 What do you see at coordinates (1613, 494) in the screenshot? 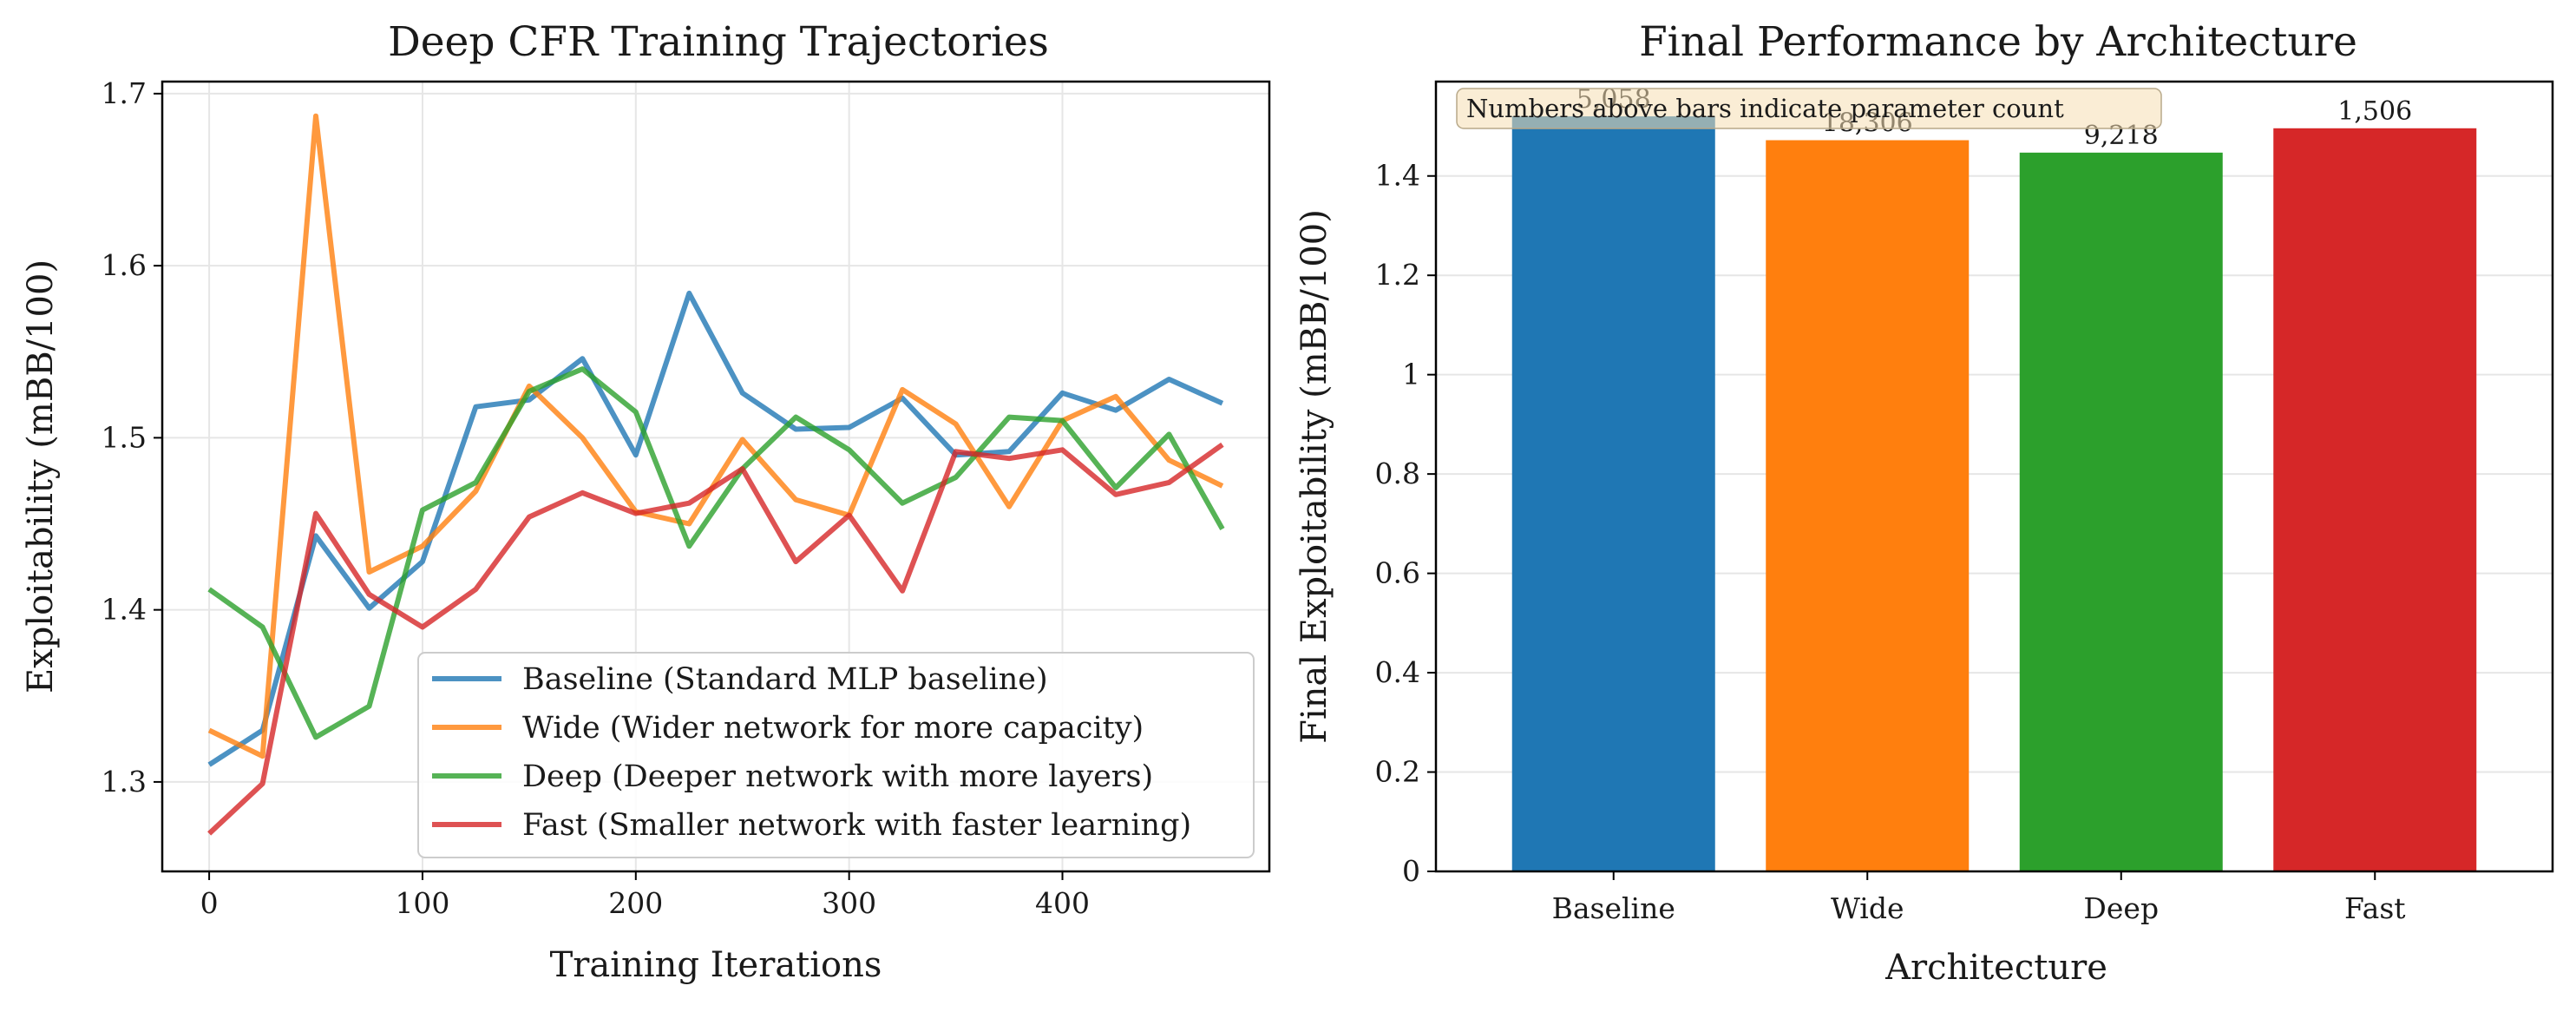
I see `bar-baseline` at bounding box center [1613, 494].